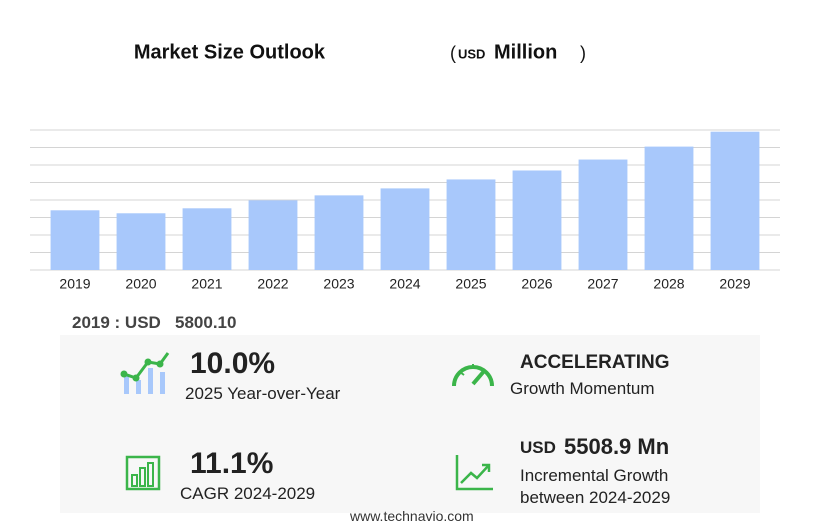  What do you see at coordinates (338, 284) in the screenshot?
I see `x-tick-label: 2023` at bounding box center [338, 284].